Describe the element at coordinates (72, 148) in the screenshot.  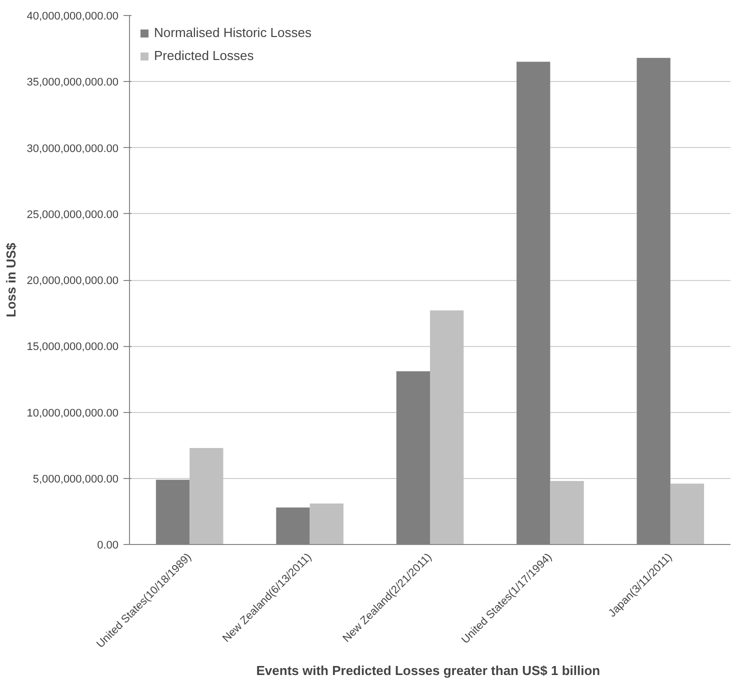
I see `y-tick-label: 30,000,000,000.00` at that location.